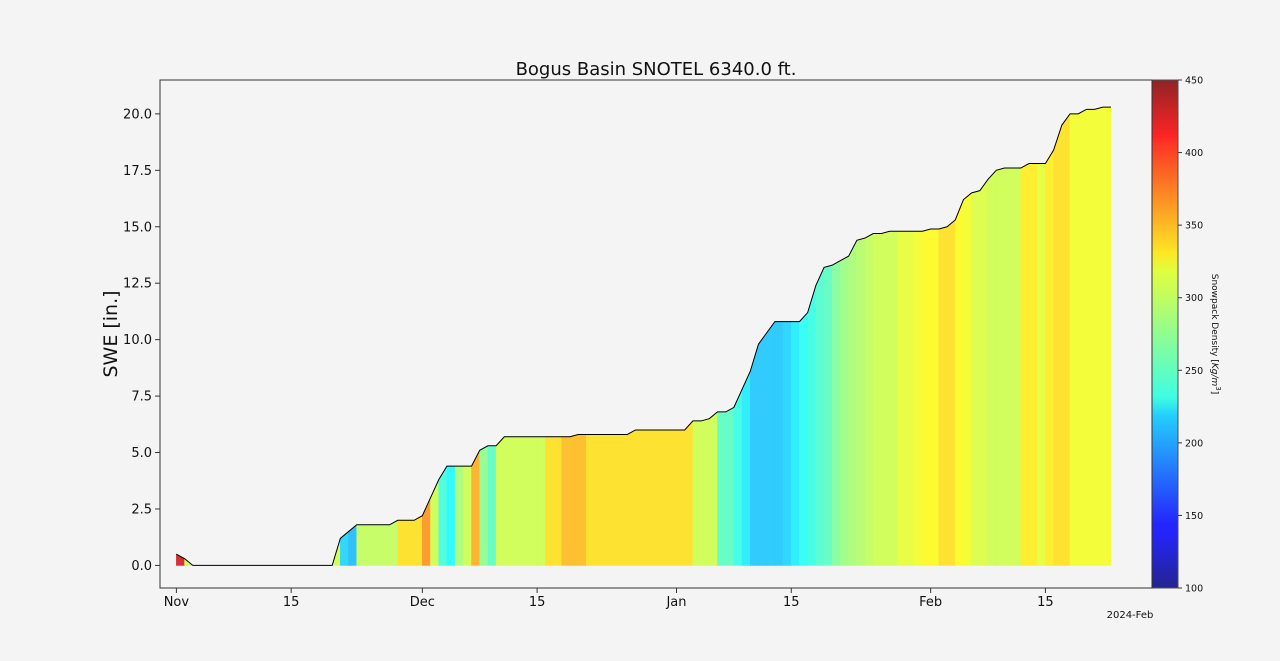  What do you see at coordinates (137, 227) in the screenshot?
I see `y-tick-label: 15.0` at bounding box center [137, 227].